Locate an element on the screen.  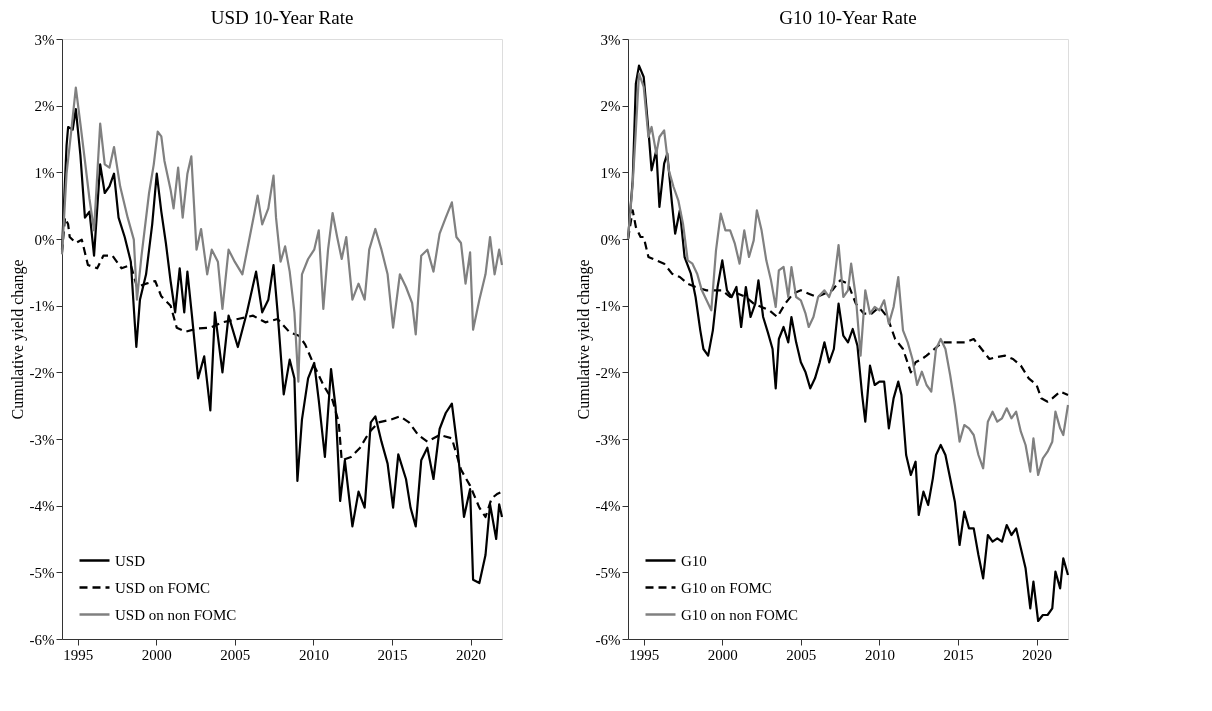
legend-label: USD on non FOMC is located at coordinates (176, 614).